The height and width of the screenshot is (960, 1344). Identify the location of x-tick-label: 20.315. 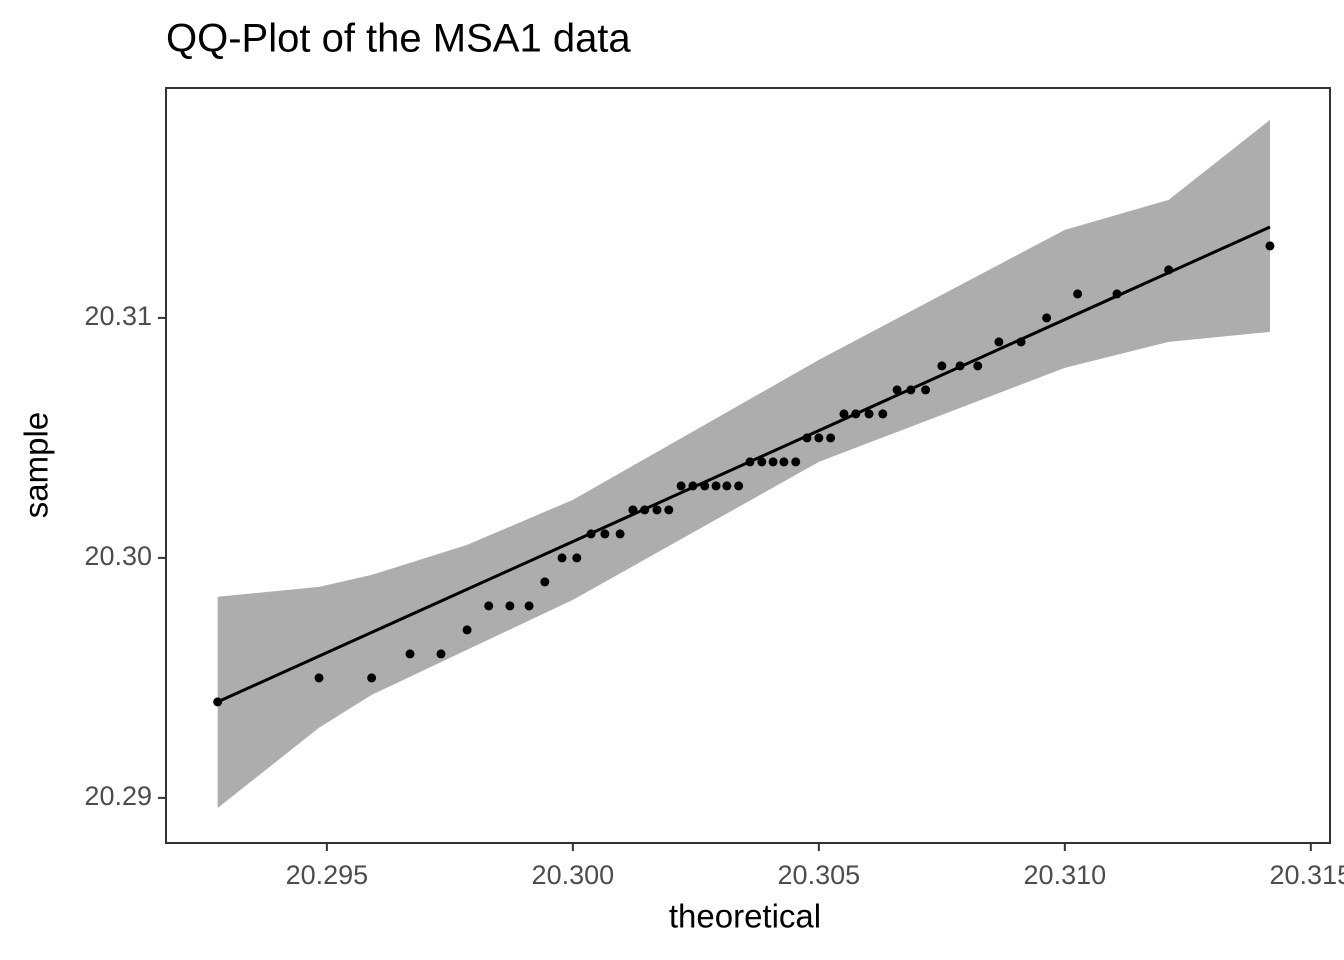
(1307, 875).